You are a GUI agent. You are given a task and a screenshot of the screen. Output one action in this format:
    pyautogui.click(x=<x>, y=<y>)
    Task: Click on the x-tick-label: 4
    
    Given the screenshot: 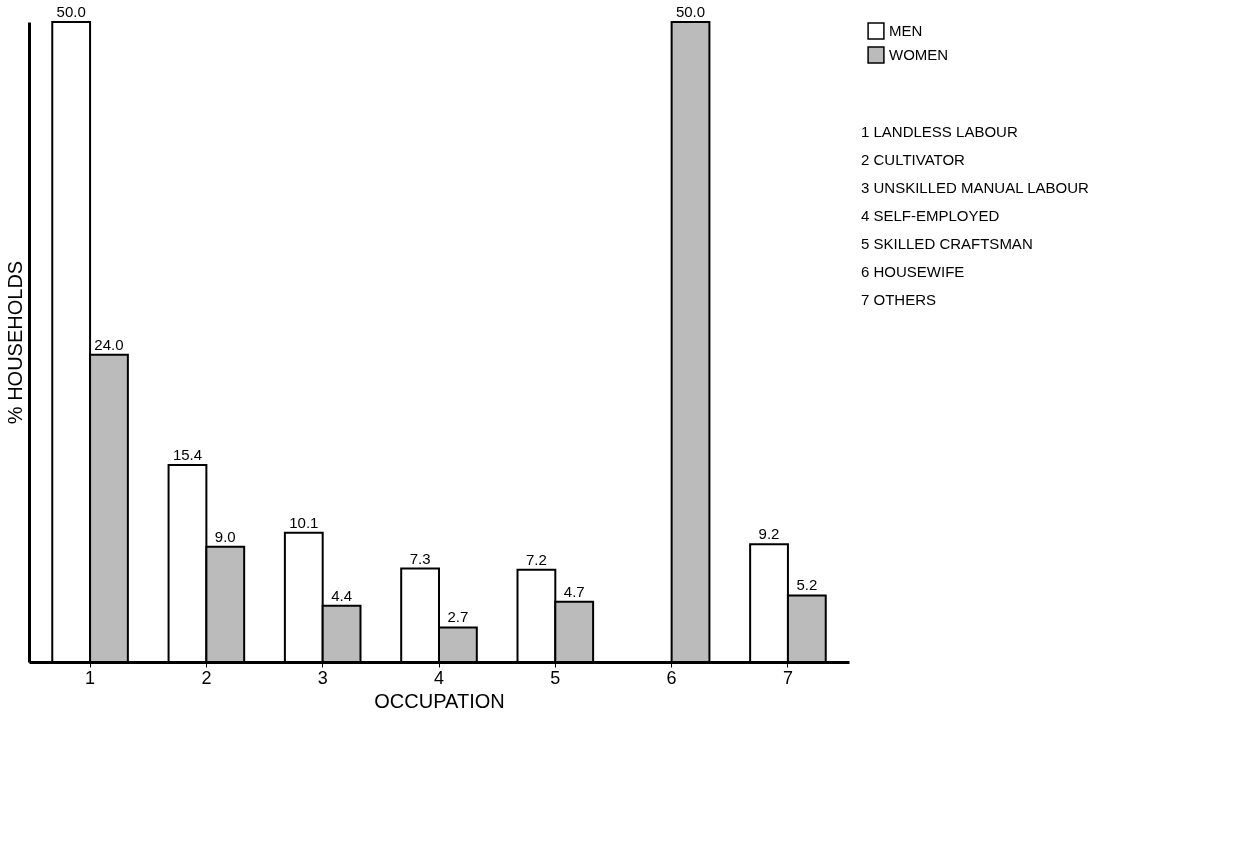 What is the action you would take?
    pyautogui.click(x=439, y=677)
    